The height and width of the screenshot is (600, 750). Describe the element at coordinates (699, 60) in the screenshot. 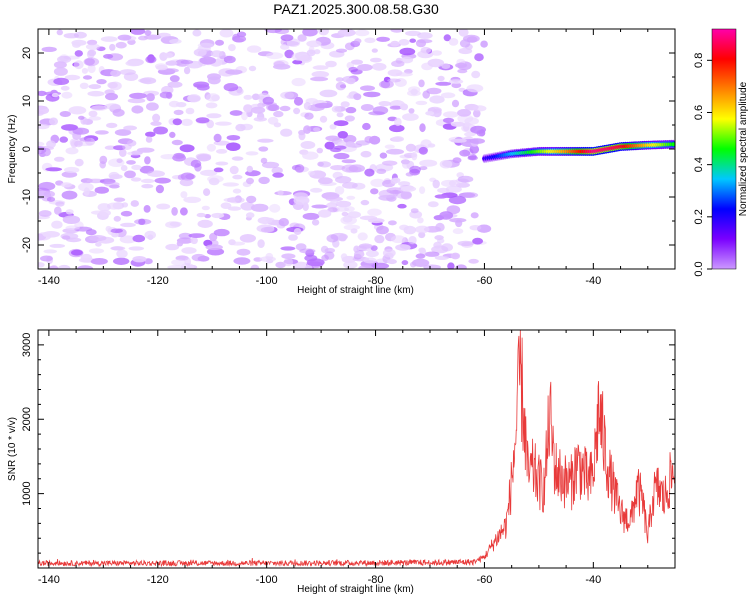

I see `colorbar-tick-label: 0.8` at that location.